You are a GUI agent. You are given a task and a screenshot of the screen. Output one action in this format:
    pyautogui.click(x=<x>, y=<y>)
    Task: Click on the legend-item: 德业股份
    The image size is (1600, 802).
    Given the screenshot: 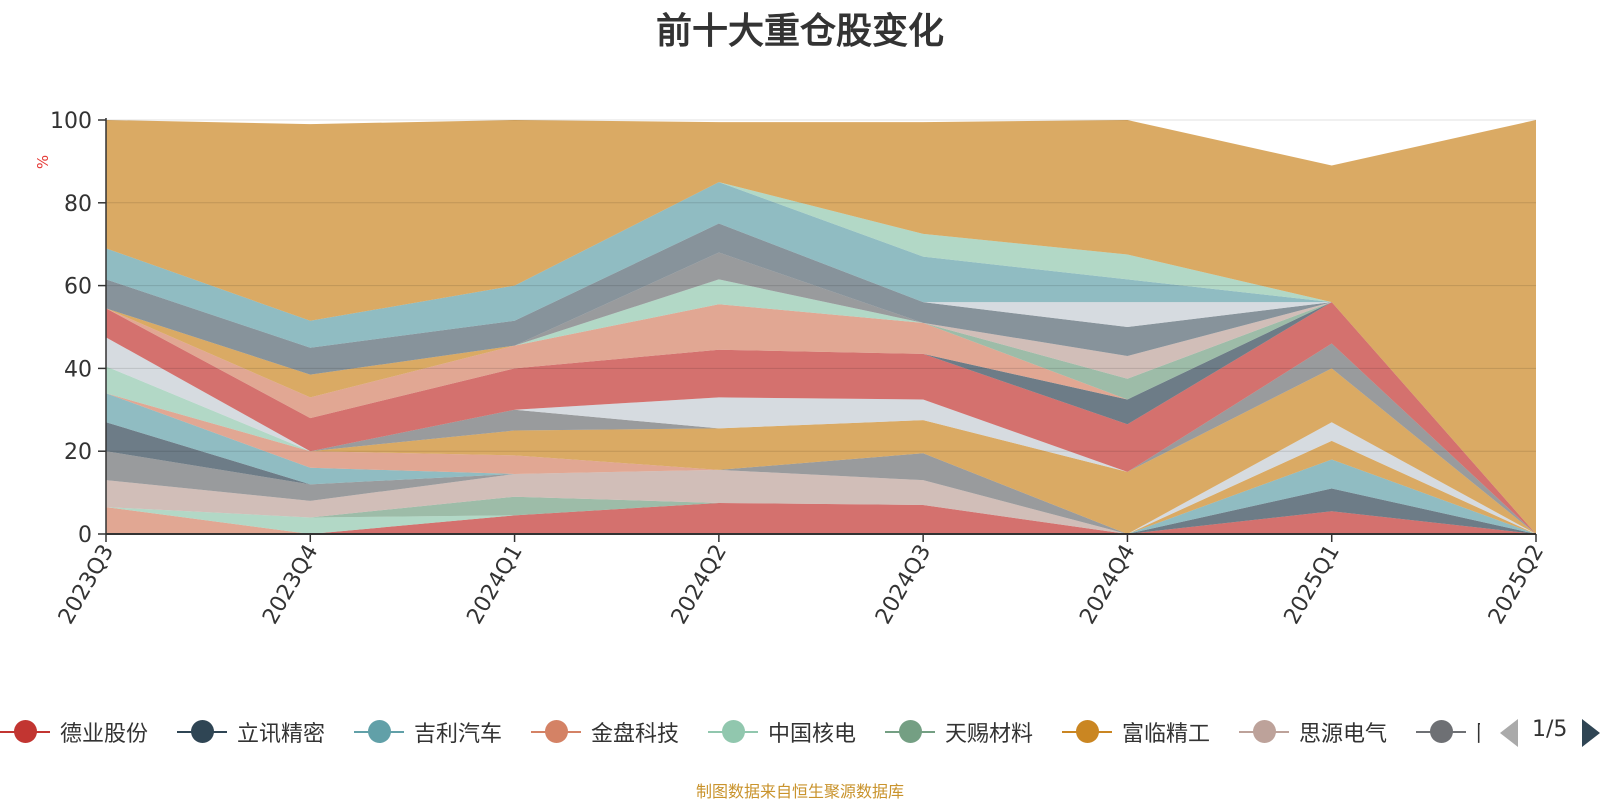 What is the action you would take?
    pyautogui.click(x=74, y=732)
    